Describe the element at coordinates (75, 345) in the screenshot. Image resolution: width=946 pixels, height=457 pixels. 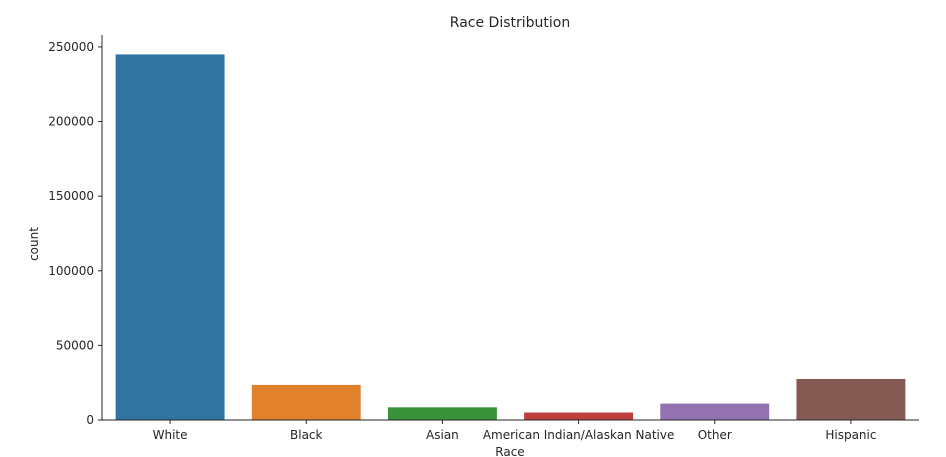
I see `y-tick-label: 50000` at that location.